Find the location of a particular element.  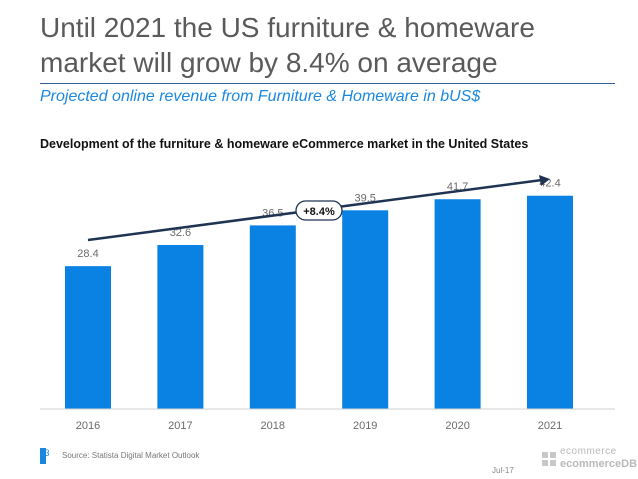

cagr-label: +8.4% is located at coordinates (319, 212).